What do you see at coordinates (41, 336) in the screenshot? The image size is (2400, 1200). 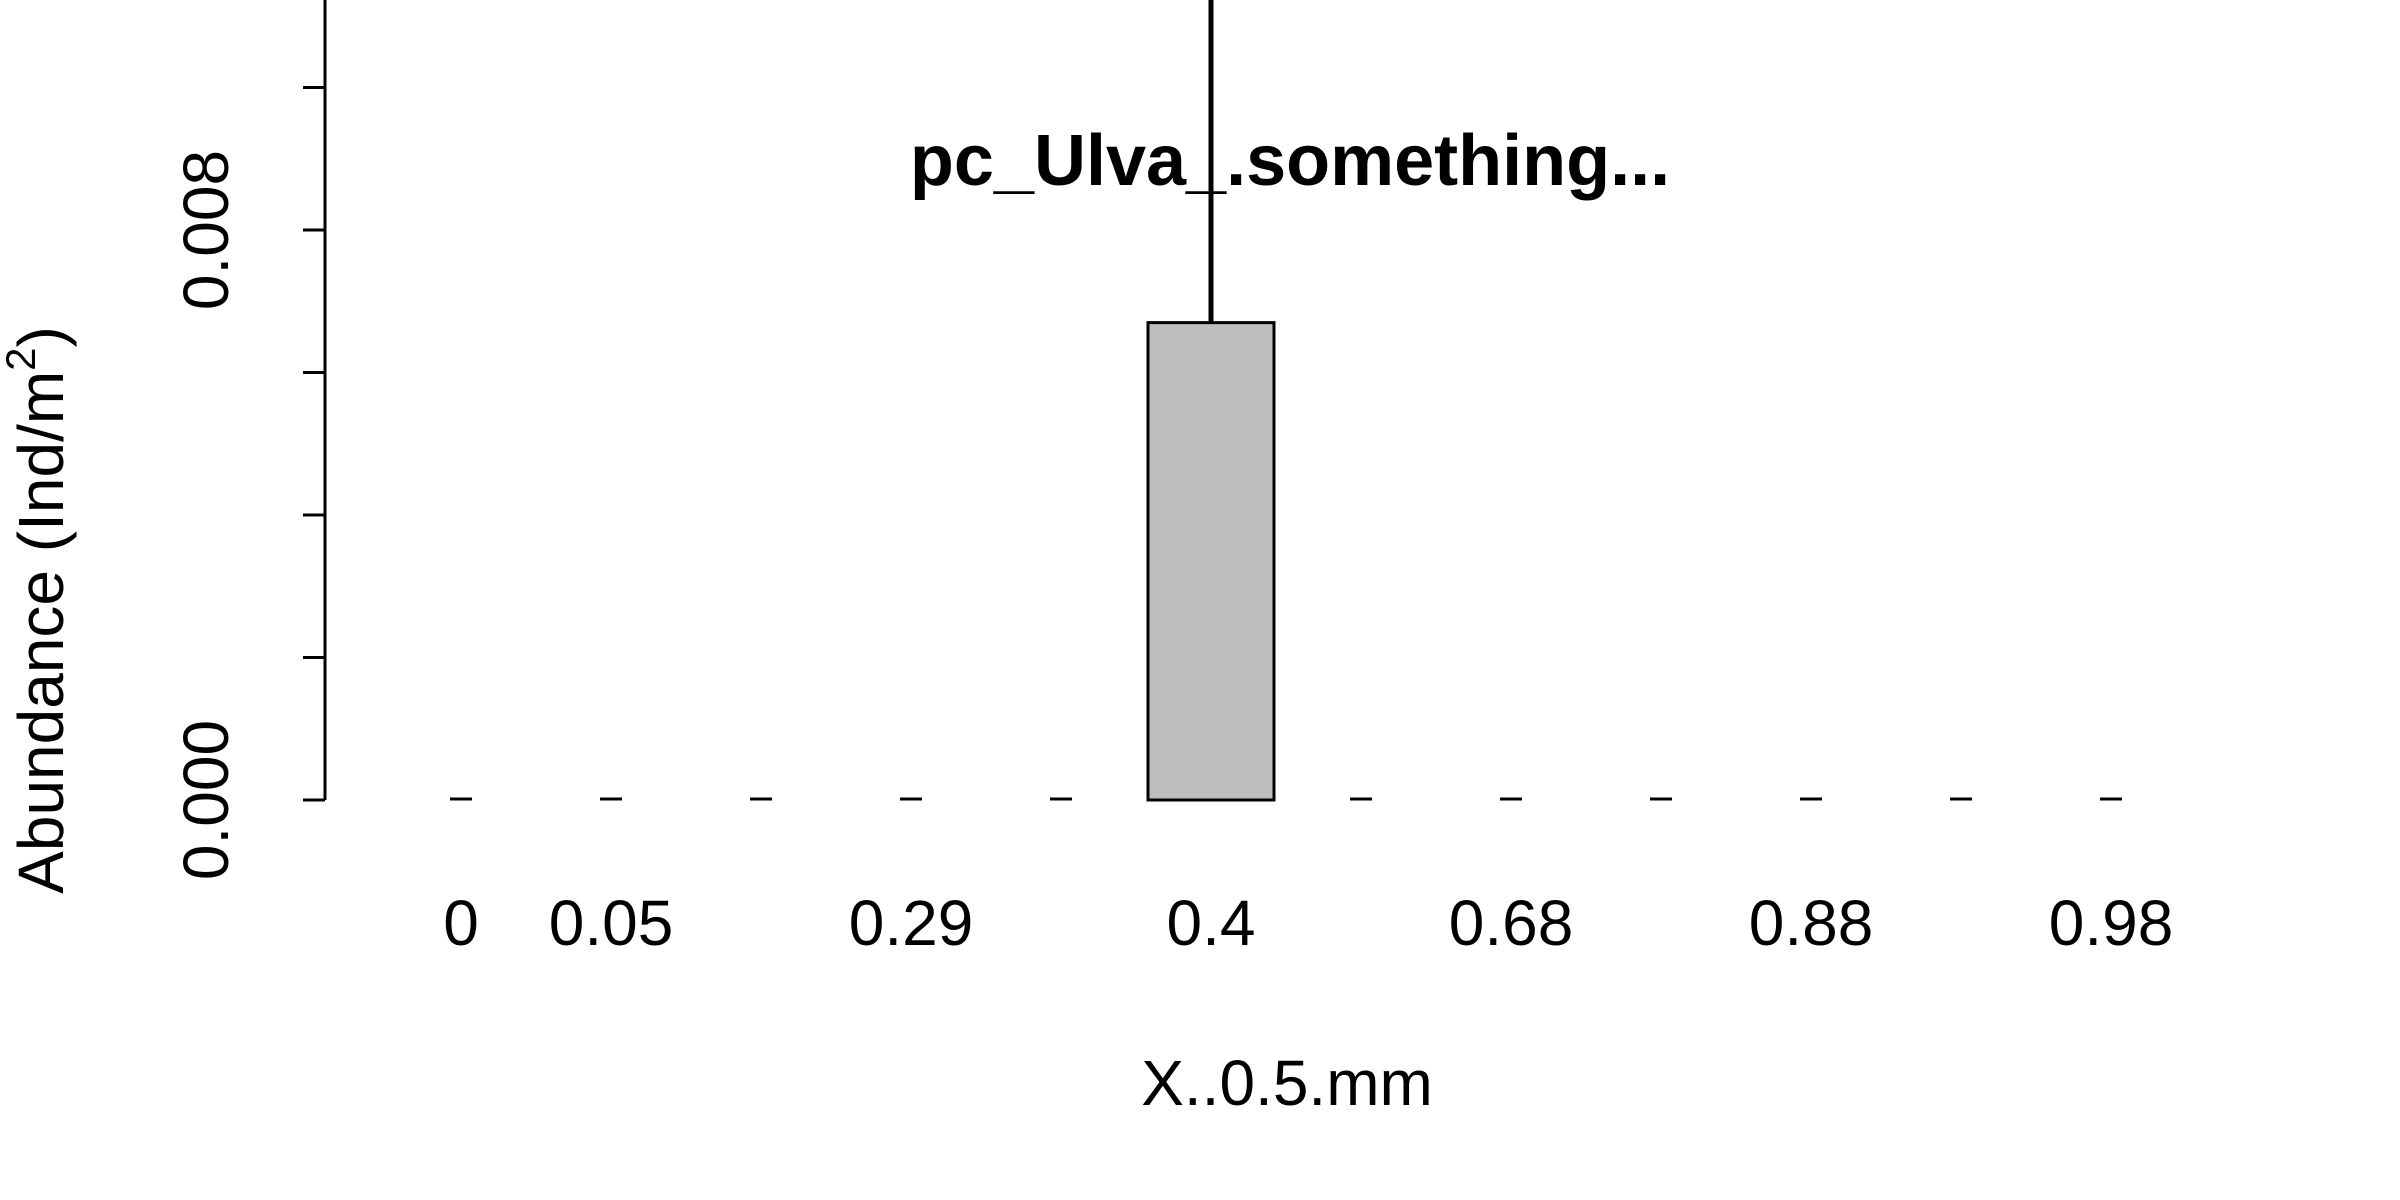 I see `y-axis-label-close: )` at bounding box center [41, 336].